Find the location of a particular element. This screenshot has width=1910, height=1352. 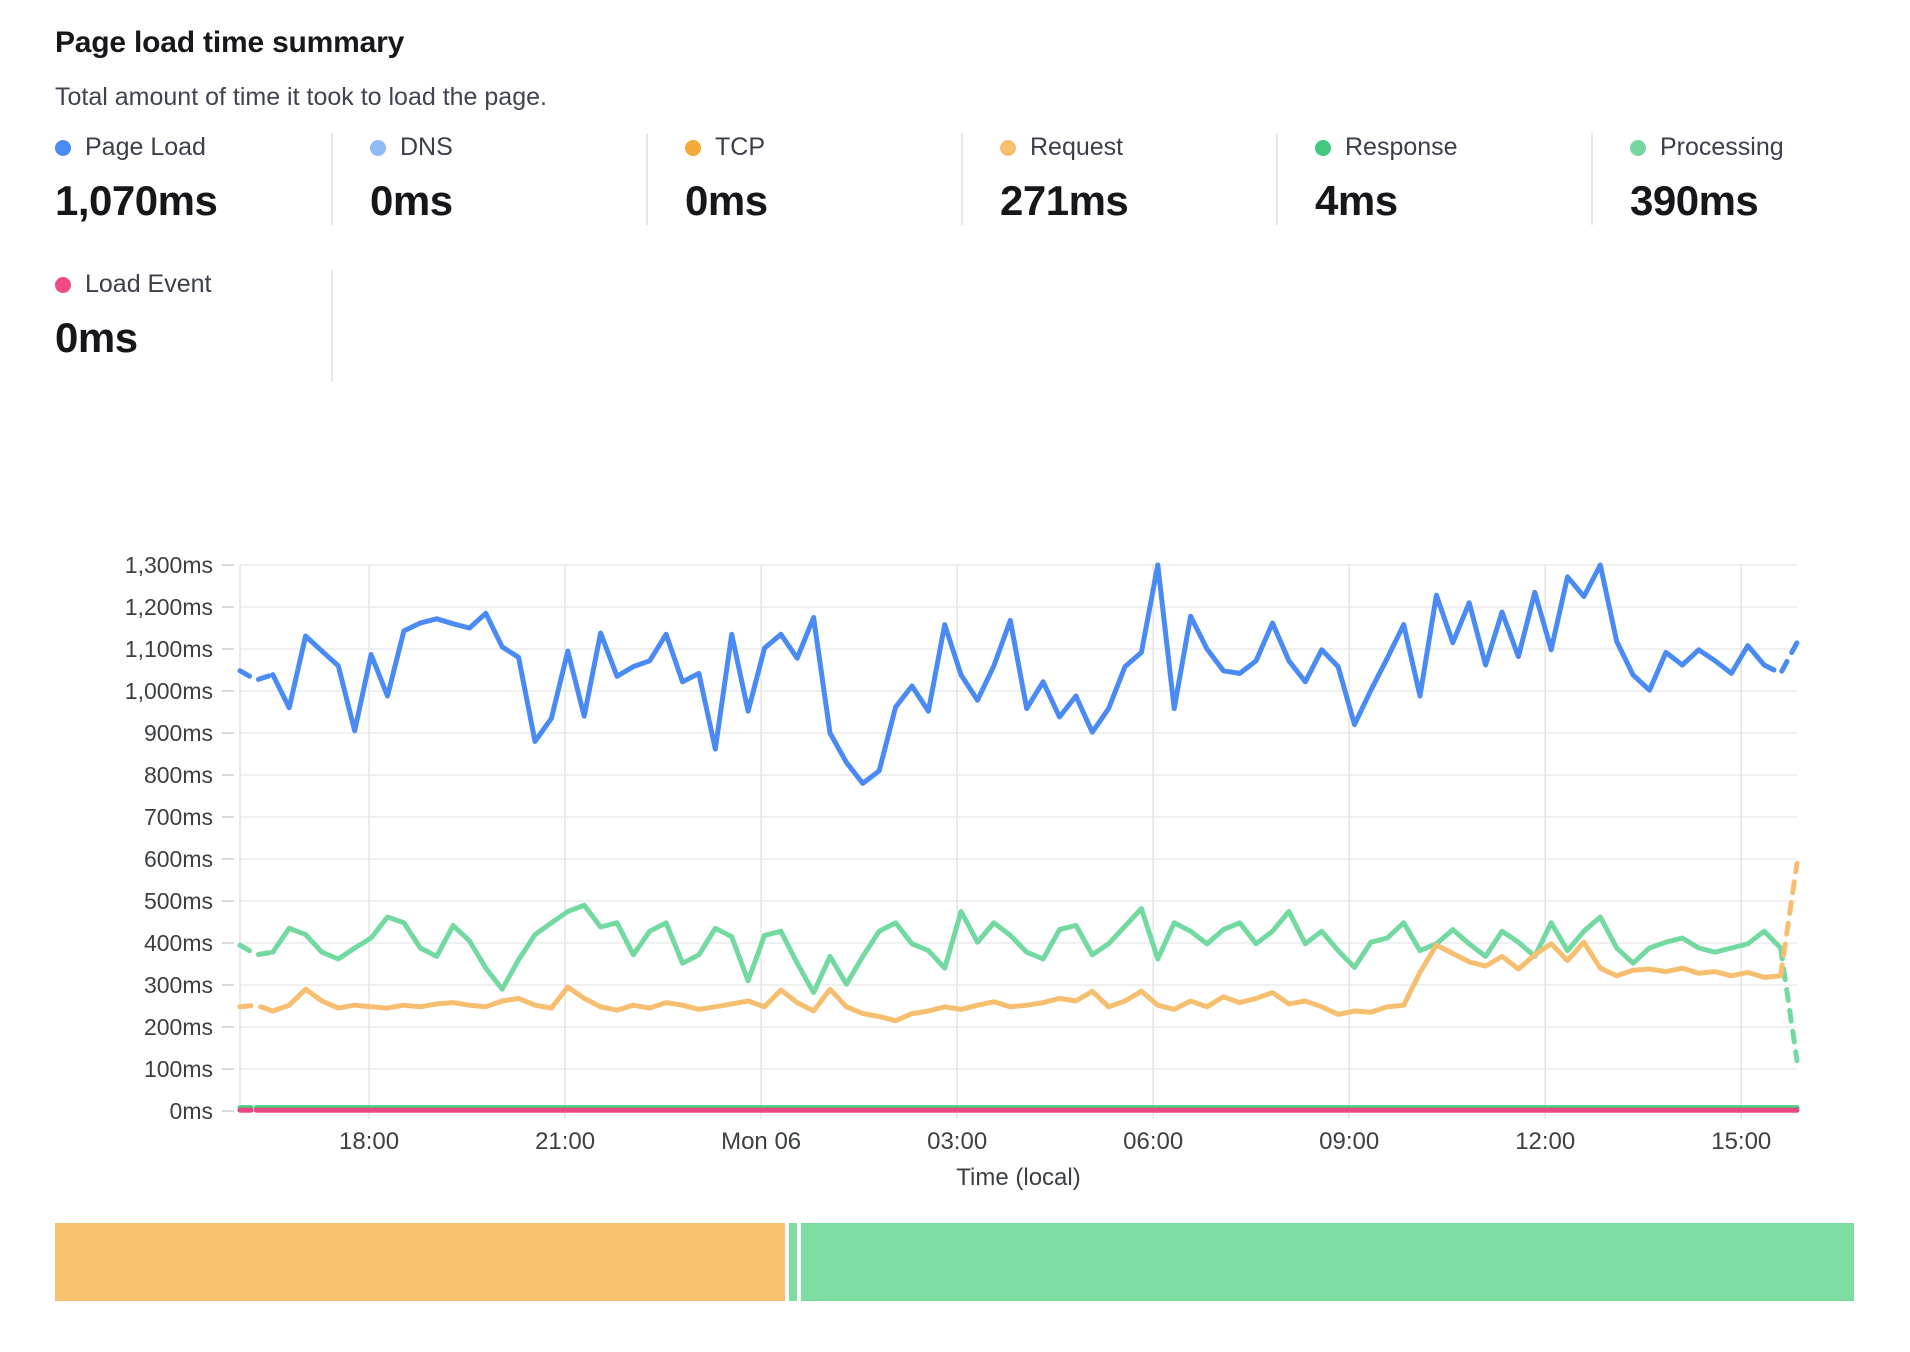

legend-stat-header: TCP is located at coordinates (823, 147).